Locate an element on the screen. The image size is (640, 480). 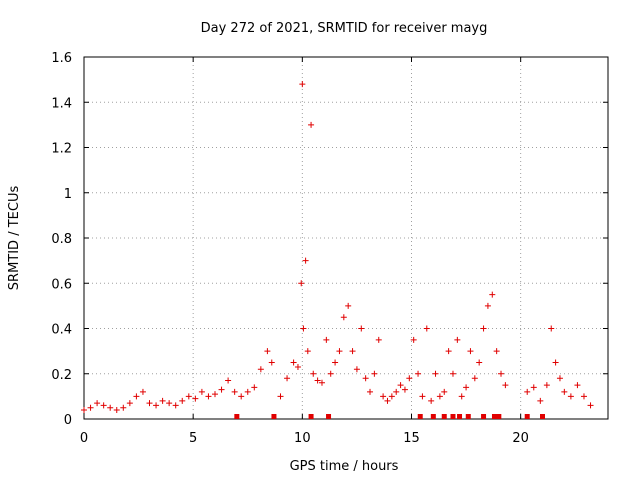
x-tick-label: 0 is located at coordinates (84, 438).